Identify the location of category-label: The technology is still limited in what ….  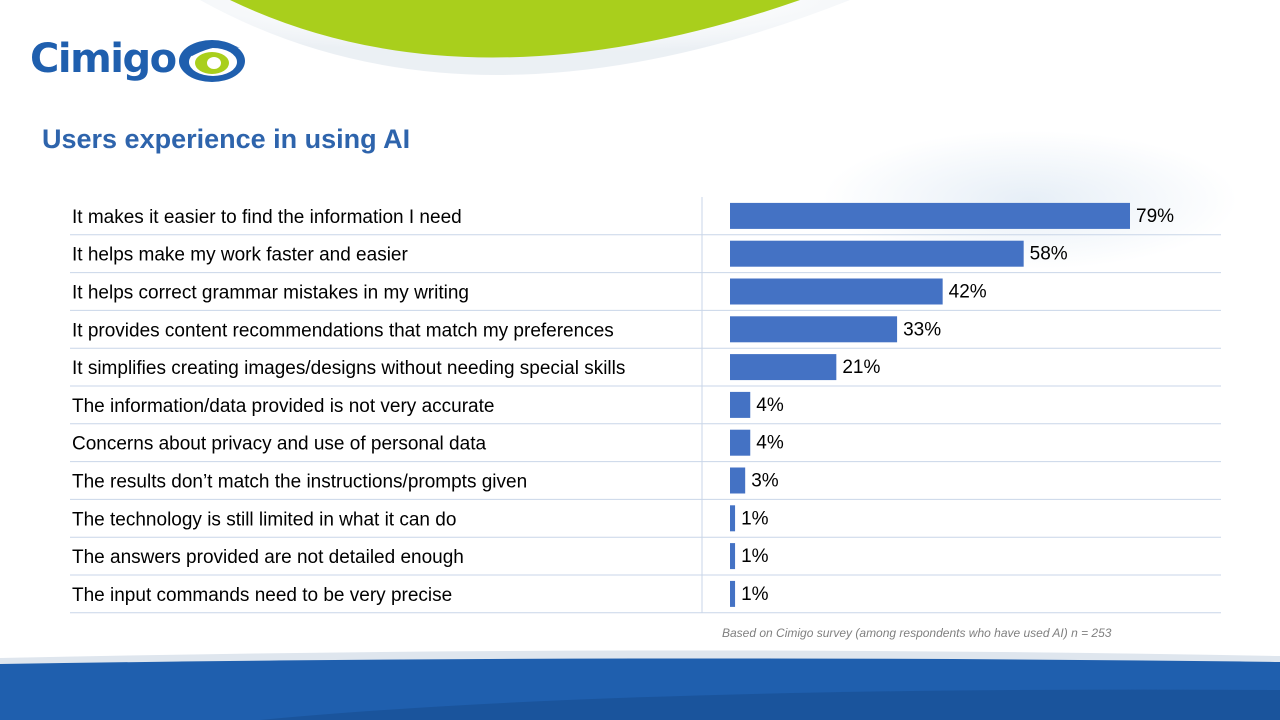
(264, 519).